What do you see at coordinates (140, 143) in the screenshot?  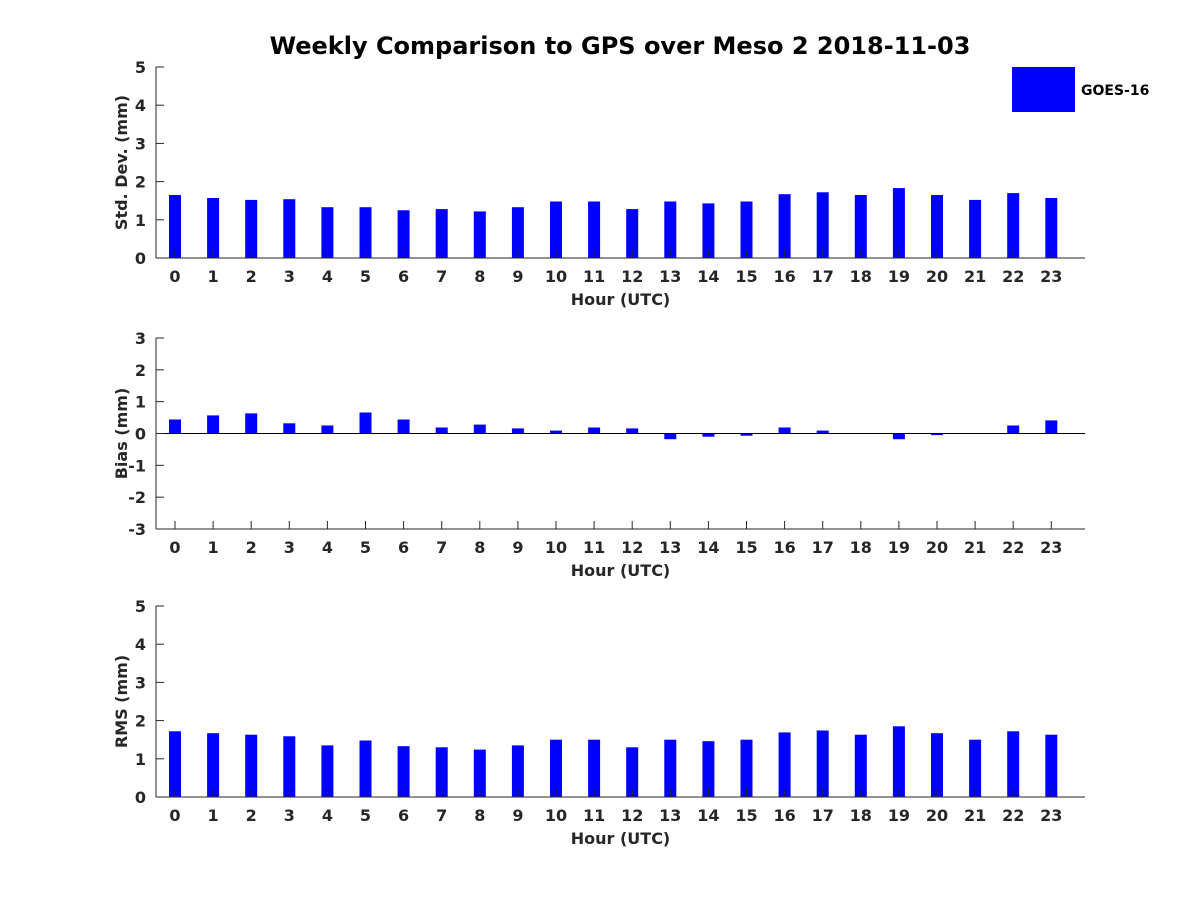 I see `std-dev-y-tick-label: 3` at bounding box center [140, 143].